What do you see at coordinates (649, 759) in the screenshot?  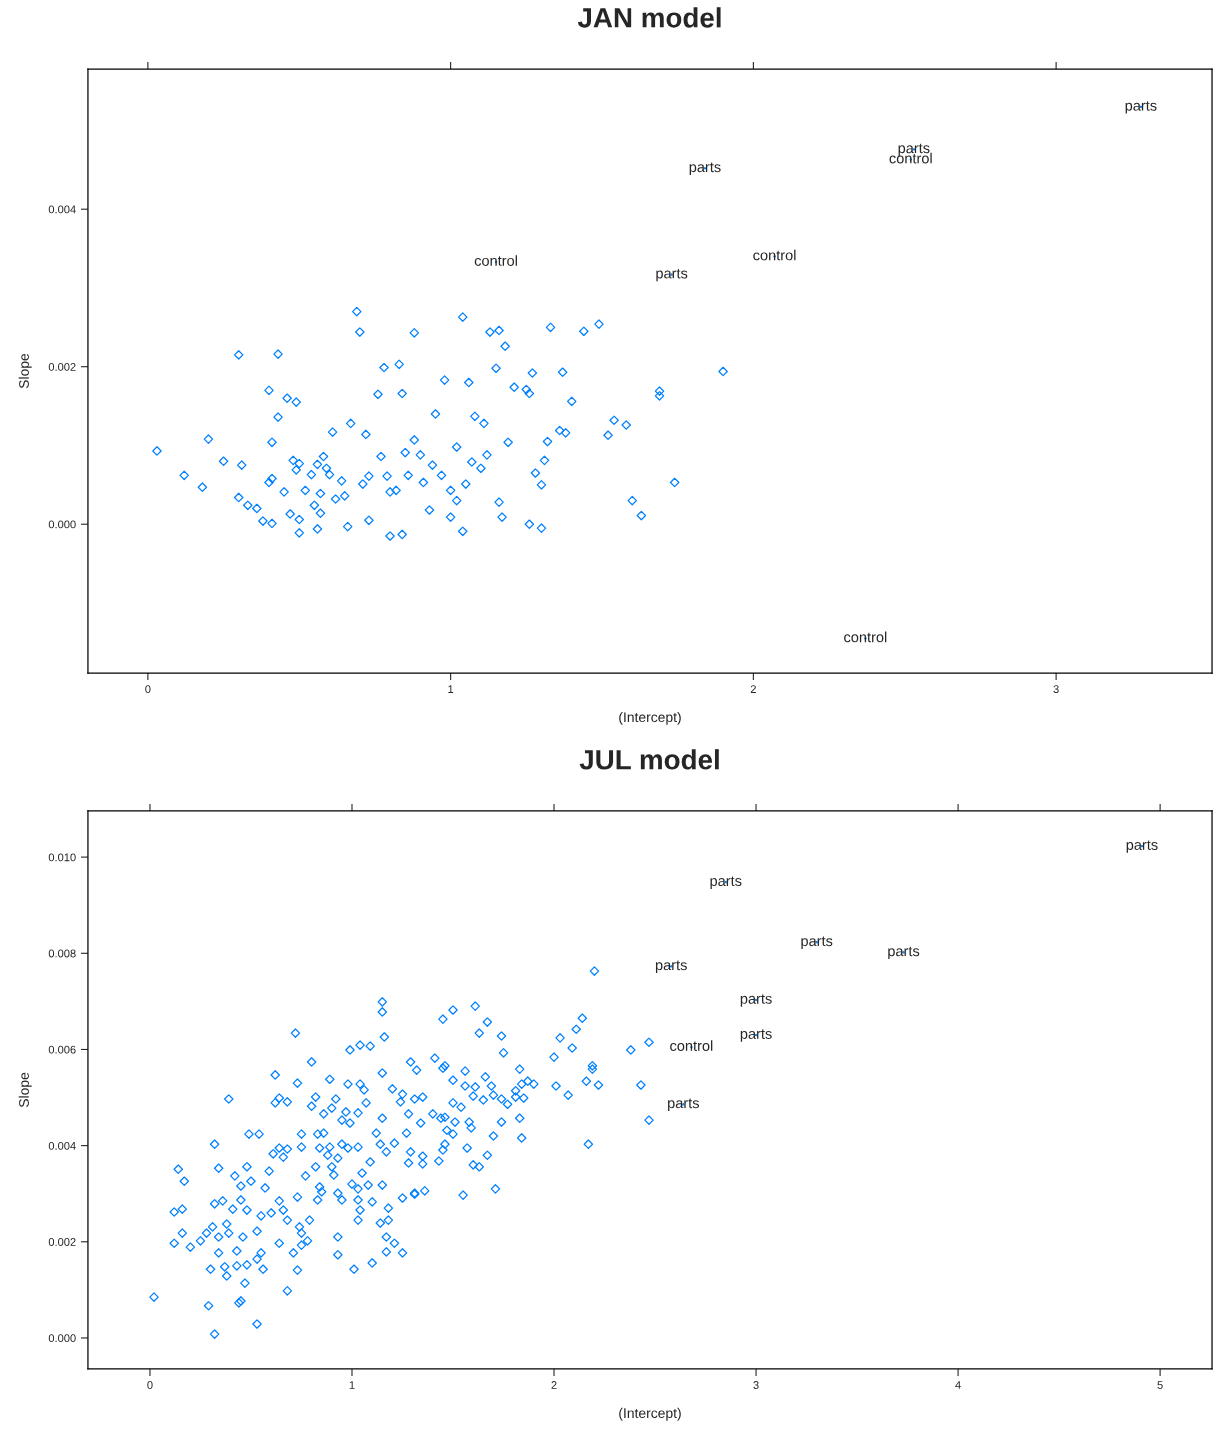 I see `chart-title: JUL model` at bounding box center [649, 759].